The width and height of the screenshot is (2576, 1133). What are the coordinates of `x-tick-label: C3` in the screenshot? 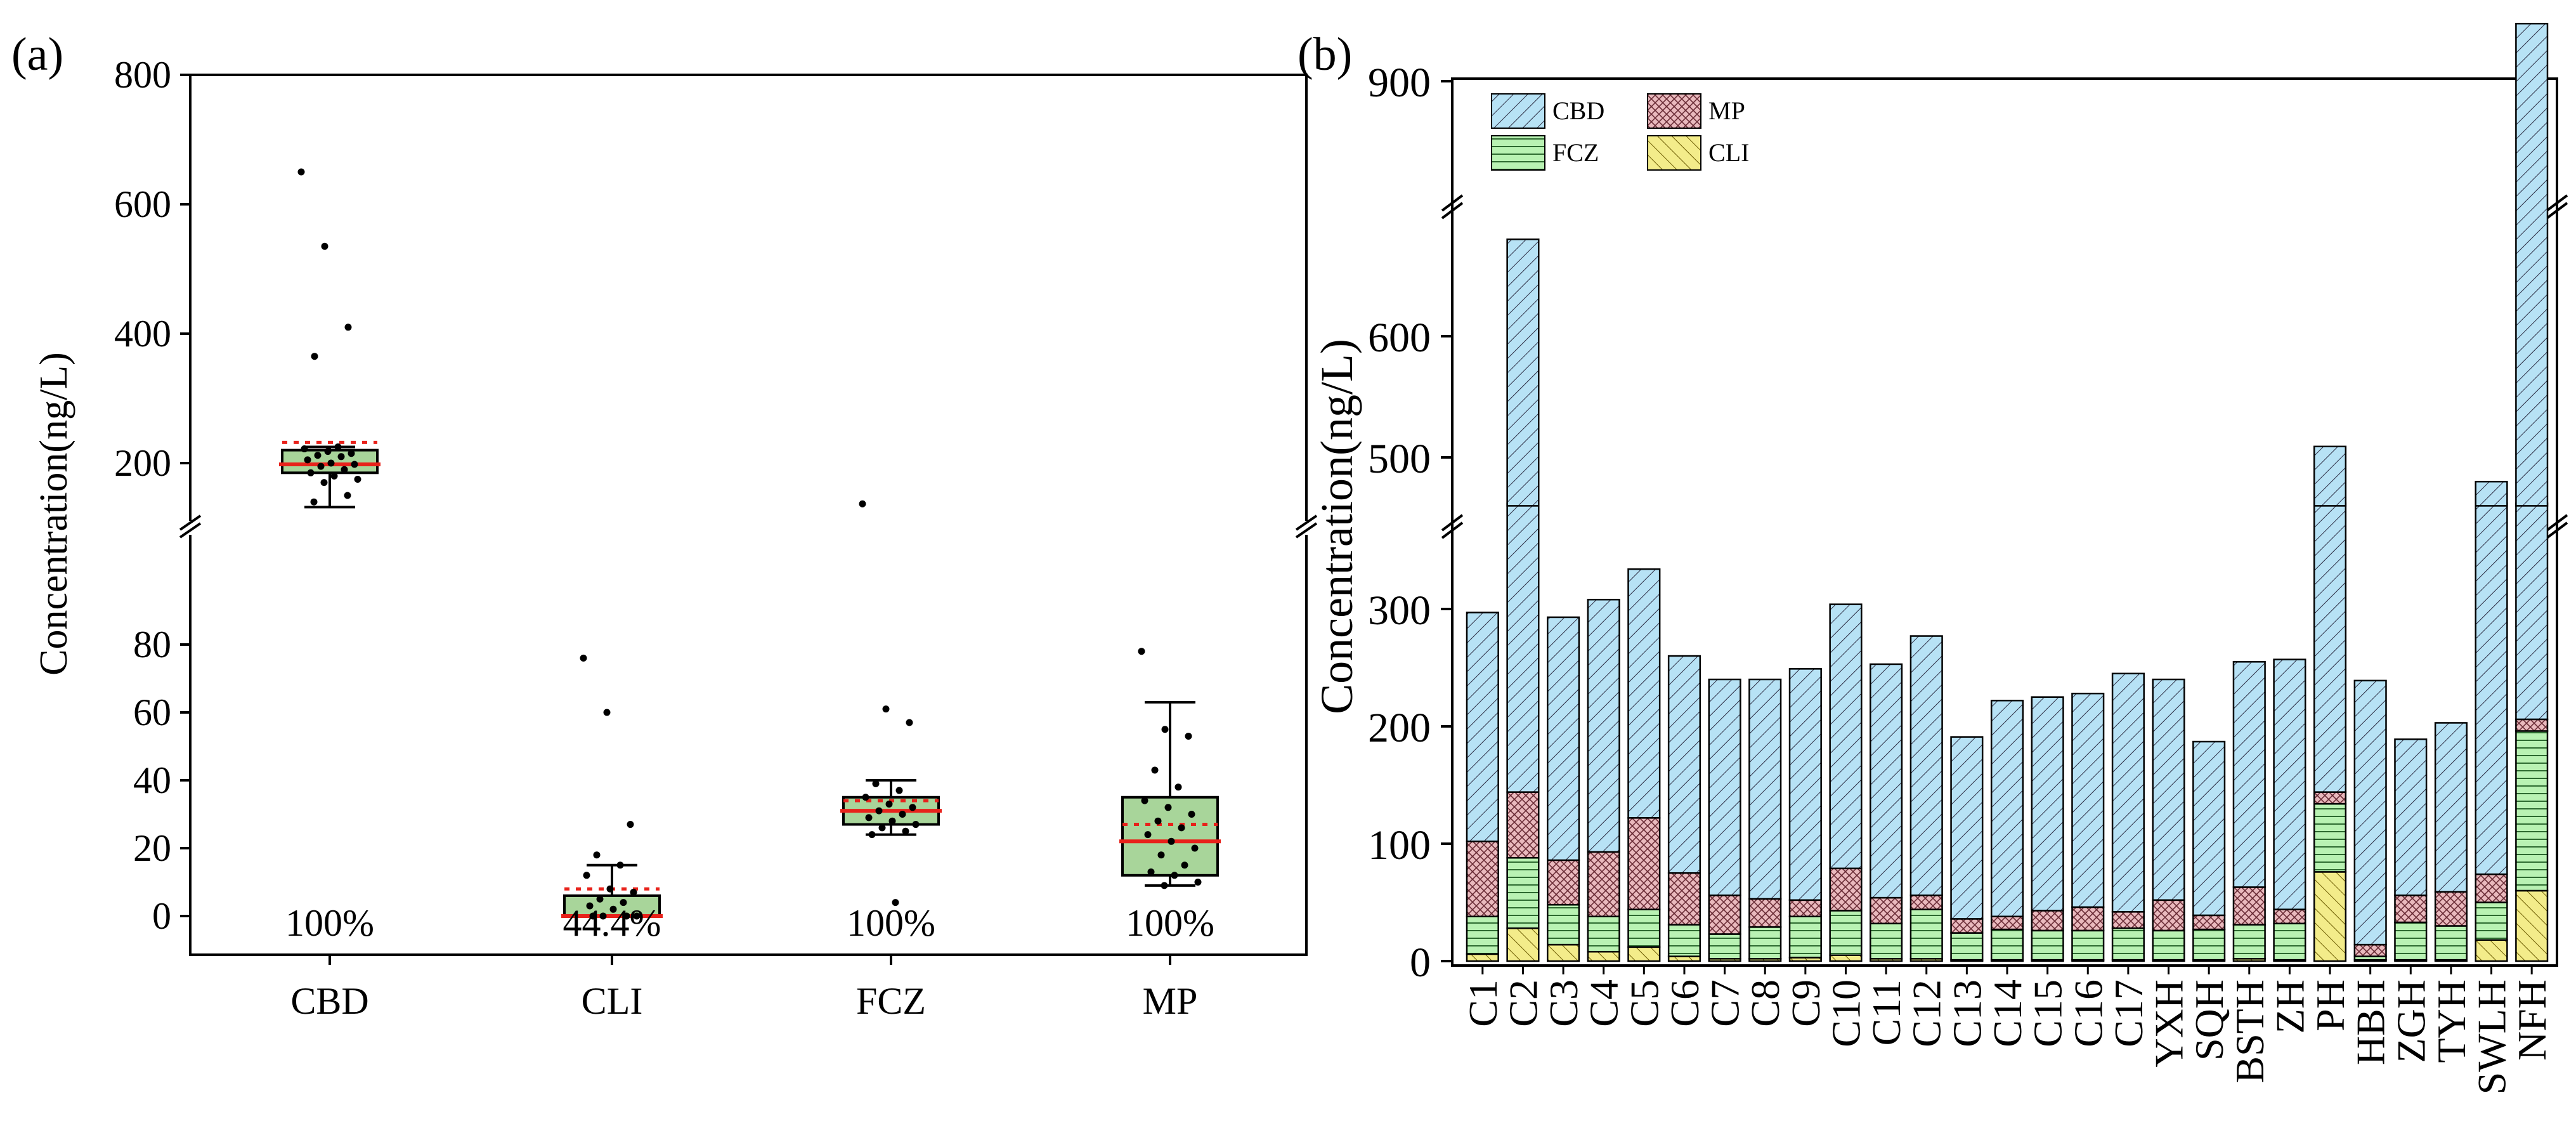 It's located at (1563, 1003).